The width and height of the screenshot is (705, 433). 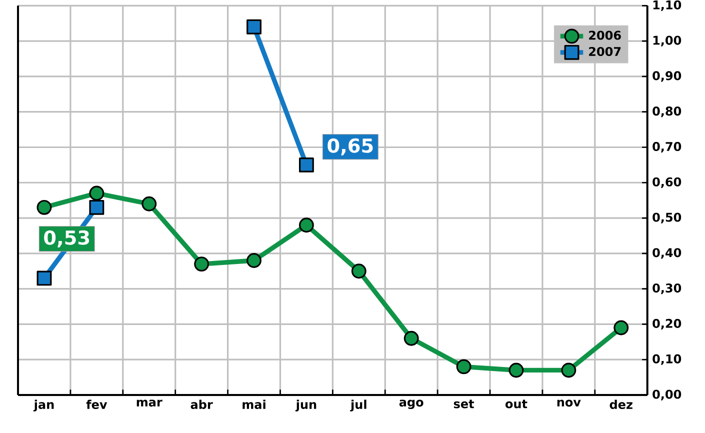 What do you see at coordinates (43, 406) in the screenshot?
I see `x-tick-label: jan` at bounding box center [43, 406].